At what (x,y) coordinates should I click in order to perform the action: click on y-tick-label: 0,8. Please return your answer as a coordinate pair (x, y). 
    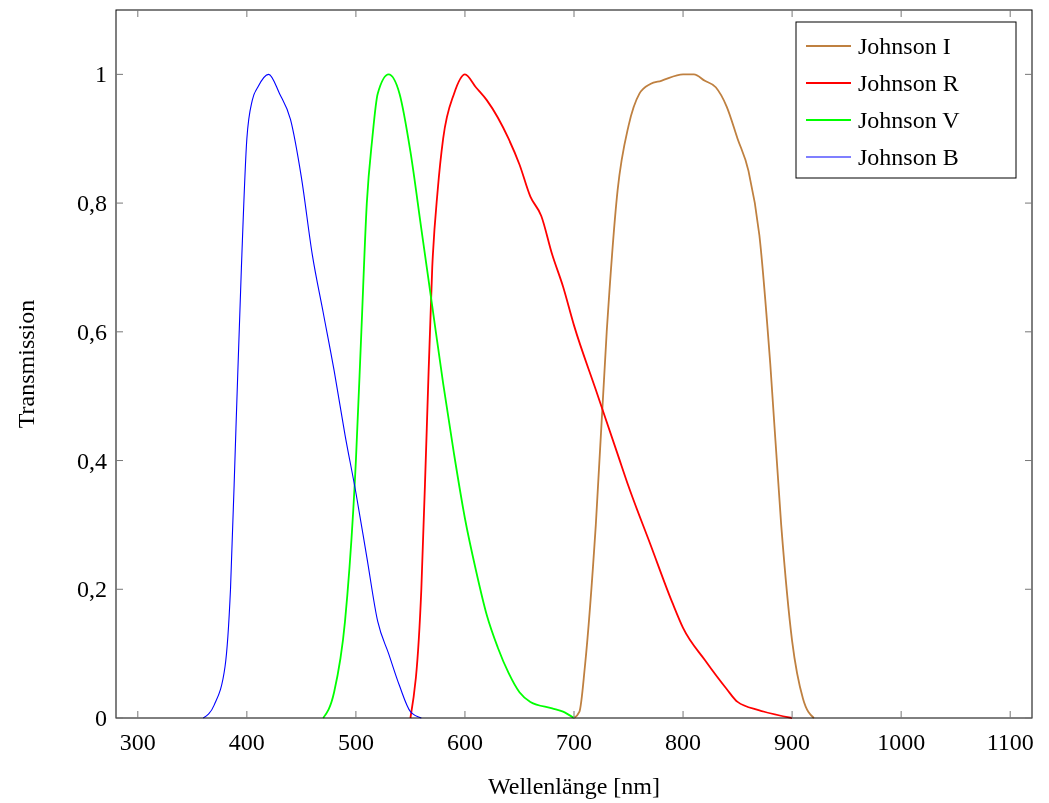
    Looking at the image, I should click on (92, 203).